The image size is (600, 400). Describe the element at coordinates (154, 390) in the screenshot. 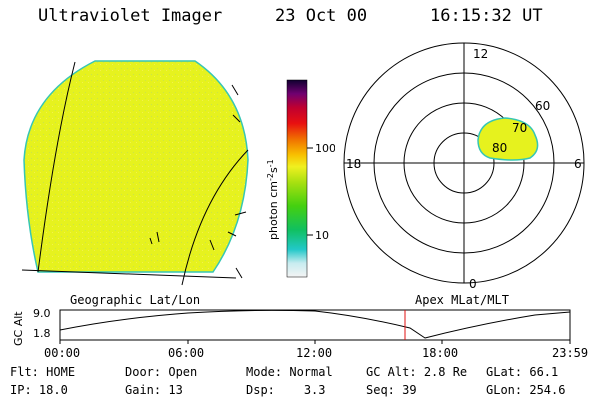

I see `info-gain: Gain: 13` at that location.